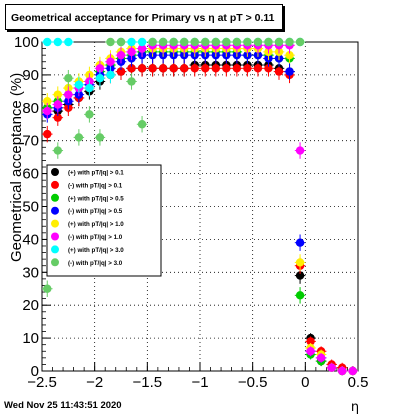 This screenshot has height=414, width=400. I want to click on x-tick-label: 0, so click(305, 382).